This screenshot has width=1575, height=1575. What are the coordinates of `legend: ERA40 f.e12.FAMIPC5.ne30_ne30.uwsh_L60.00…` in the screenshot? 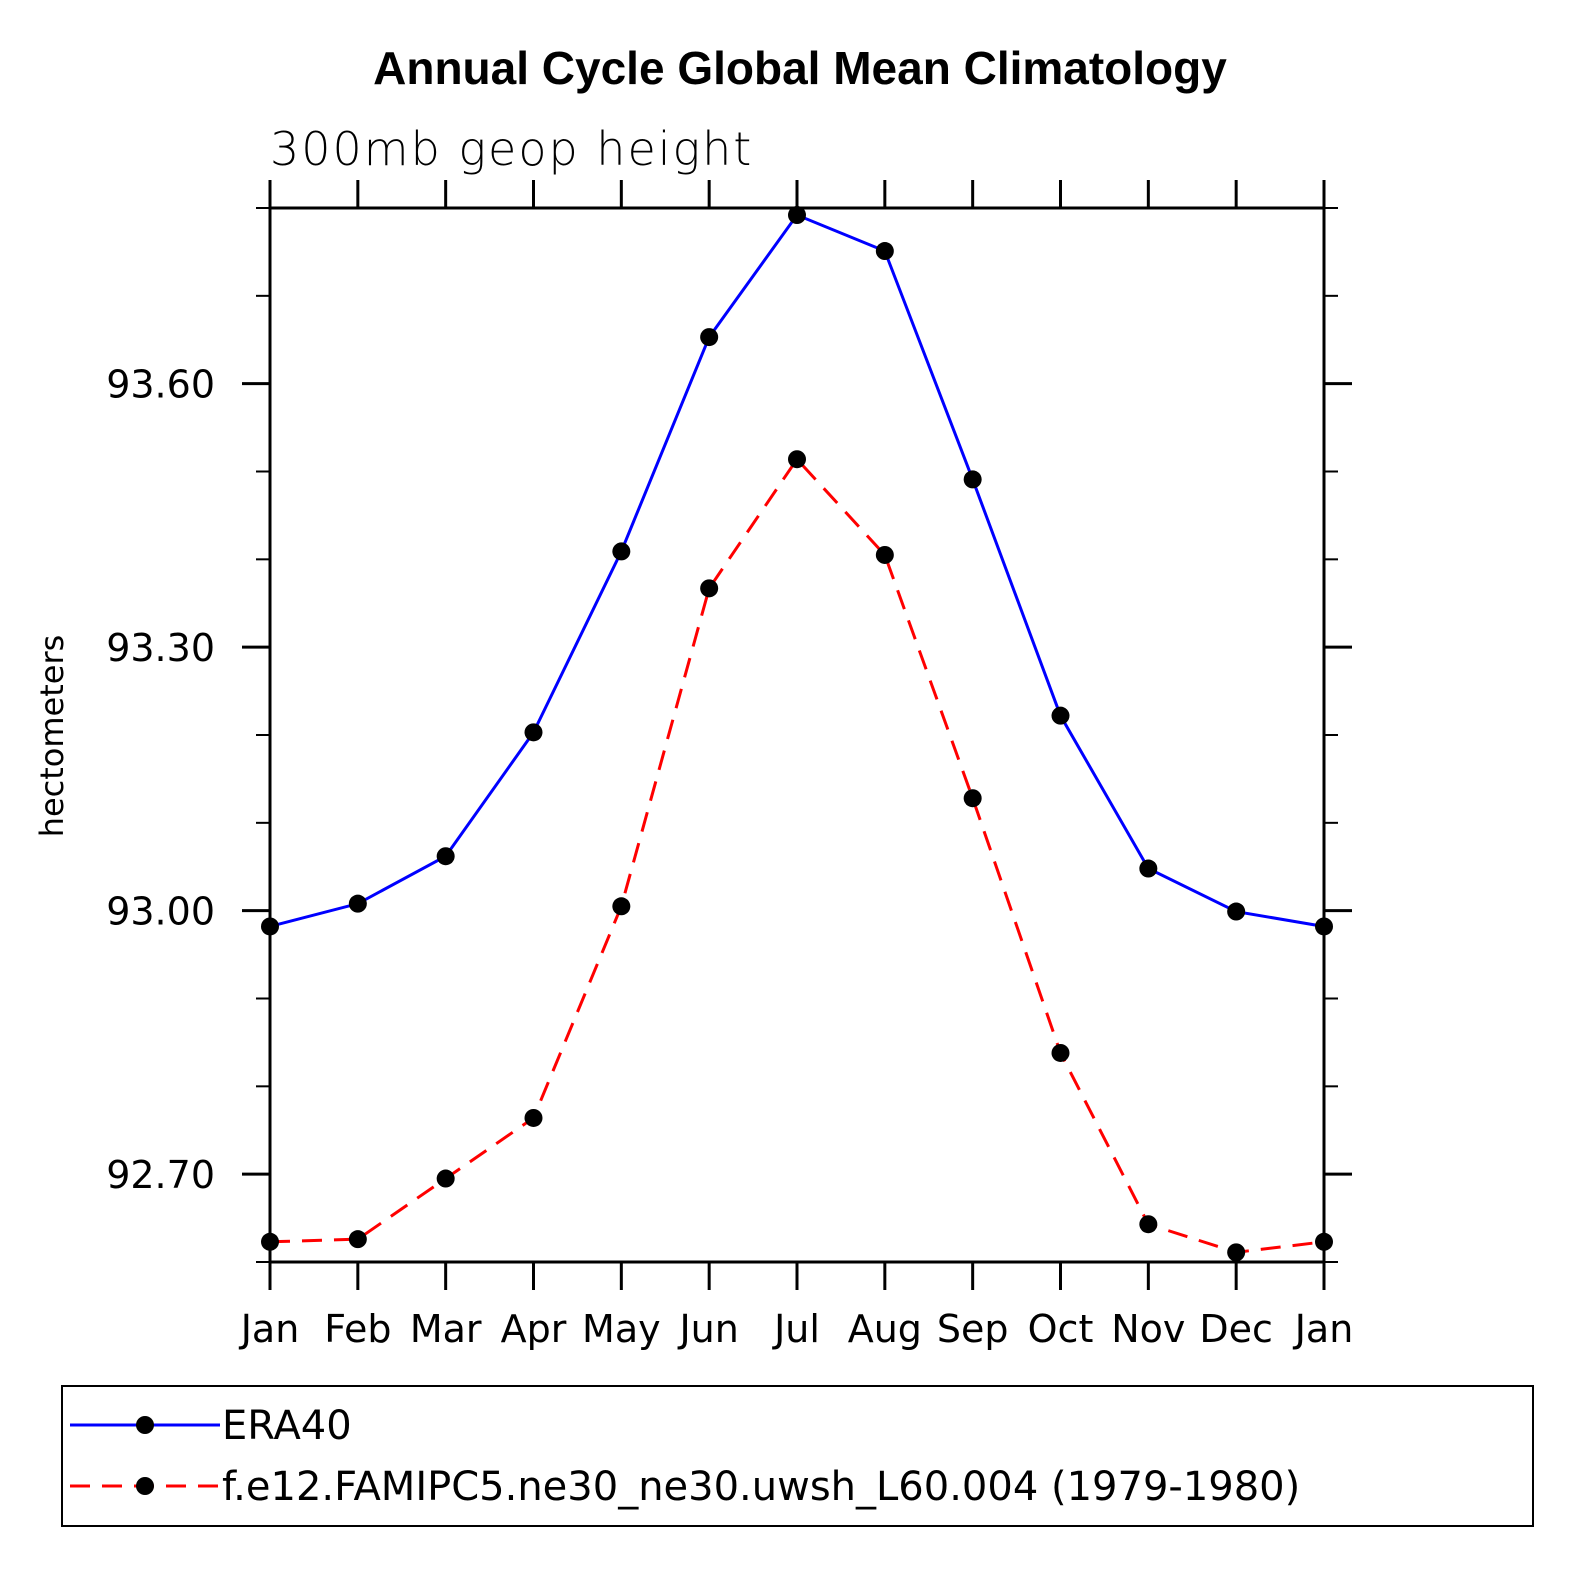 It's located at (797, 1456).